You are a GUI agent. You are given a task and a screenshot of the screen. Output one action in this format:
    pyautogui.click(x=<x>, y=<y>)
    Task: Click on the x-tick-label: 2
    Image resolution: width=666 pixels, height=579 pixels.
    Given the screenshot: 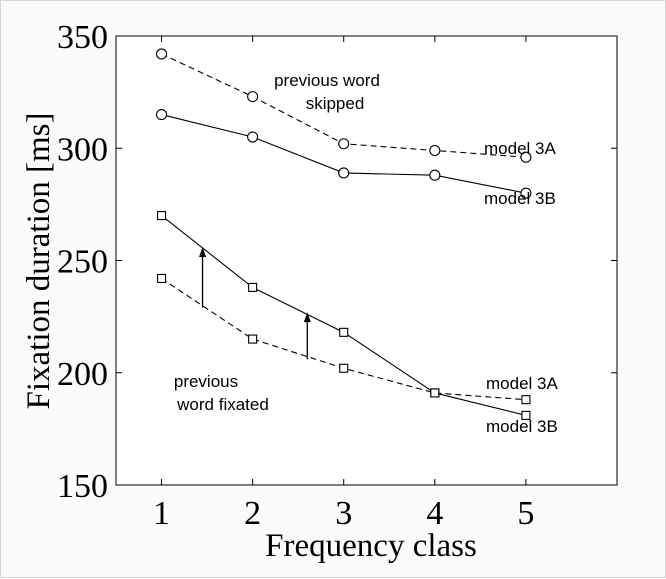 What is the action you would take?
    pyautogui.click(x=252, y=513)
    